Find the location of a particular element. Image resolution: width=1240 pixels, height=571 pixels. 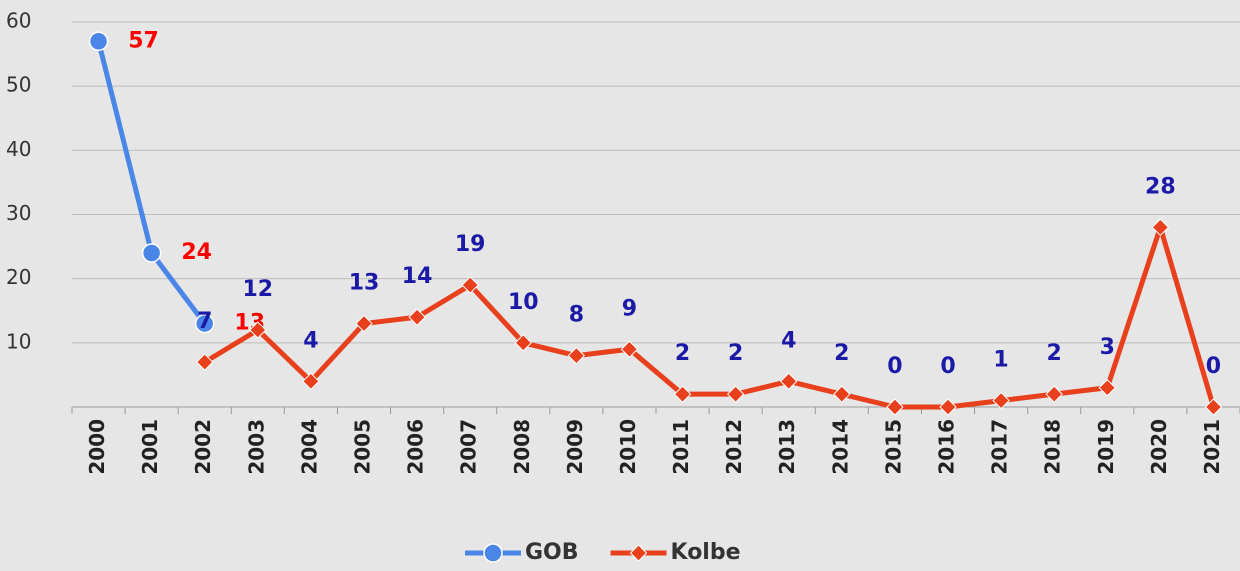

data-label: 57 is located at coordinates (143, 40).